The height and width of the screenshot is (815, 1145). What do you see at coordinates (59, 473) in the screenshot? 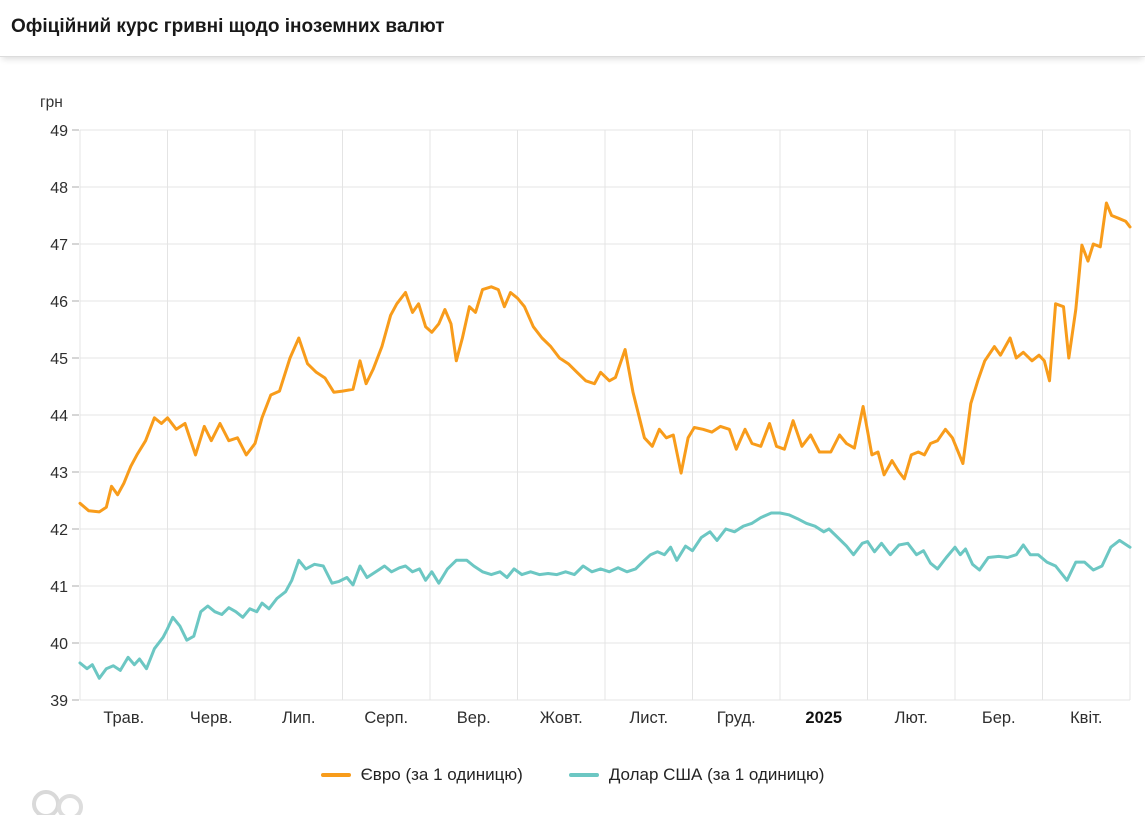
I see `y-tick-label: 43` at bounding box center [59, 473].